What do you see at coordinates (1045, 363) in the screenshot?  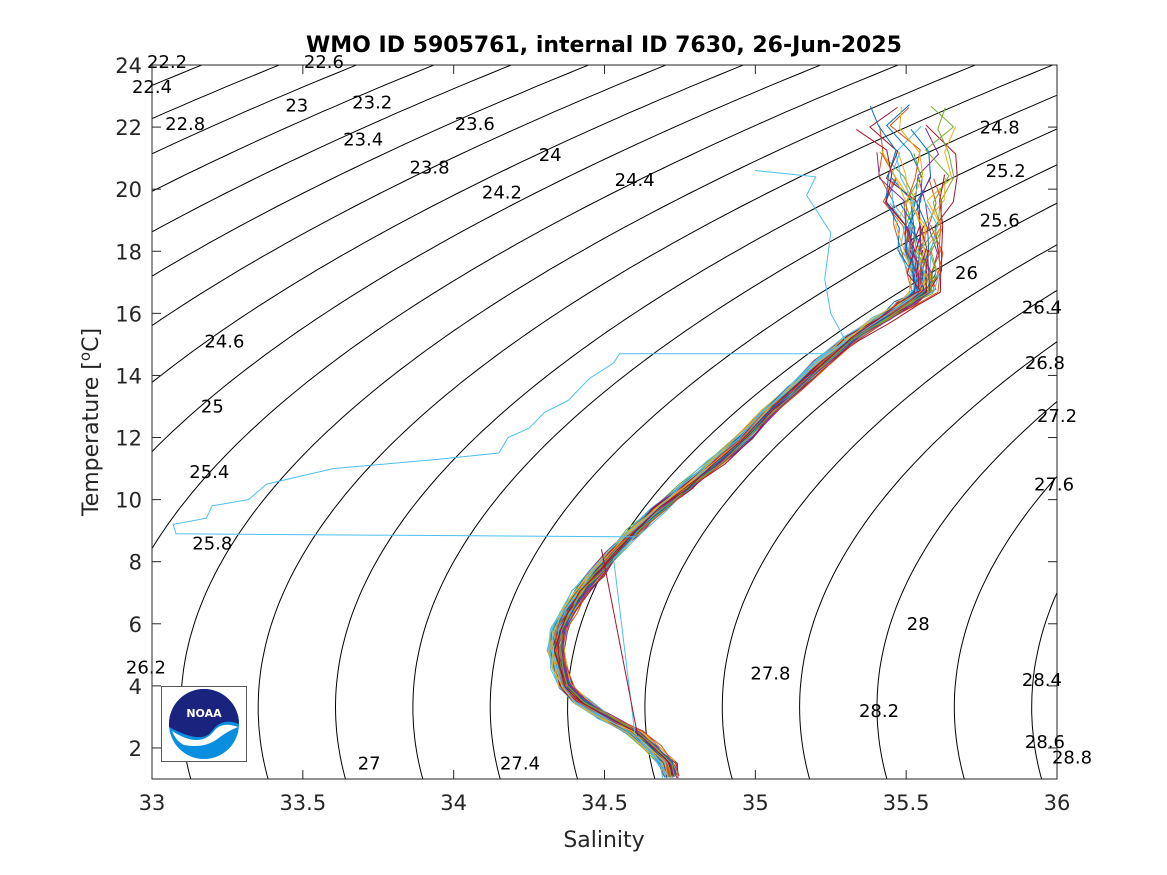 I see `isopycnal-label: 26.8` at bounding box center [1045, 363].